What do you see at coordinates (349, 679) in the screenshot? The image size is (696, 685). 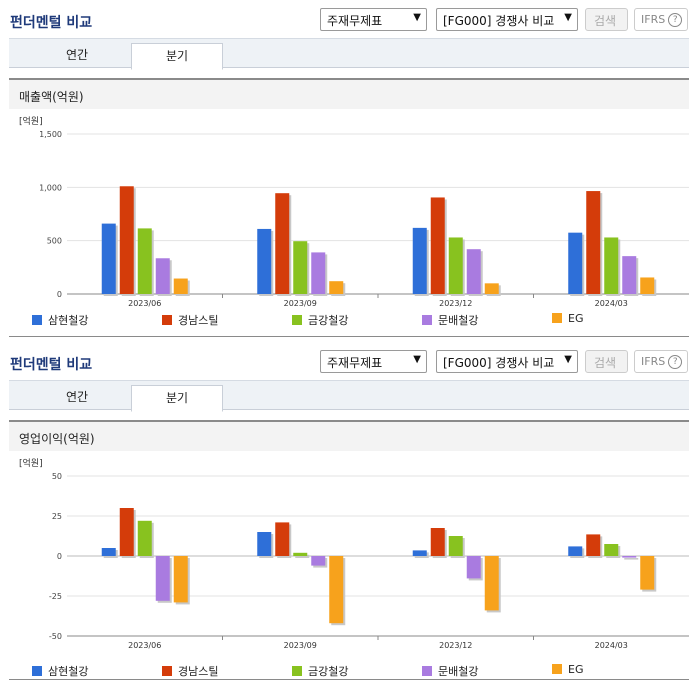 I see `divider` at bounding box center [349, 679].